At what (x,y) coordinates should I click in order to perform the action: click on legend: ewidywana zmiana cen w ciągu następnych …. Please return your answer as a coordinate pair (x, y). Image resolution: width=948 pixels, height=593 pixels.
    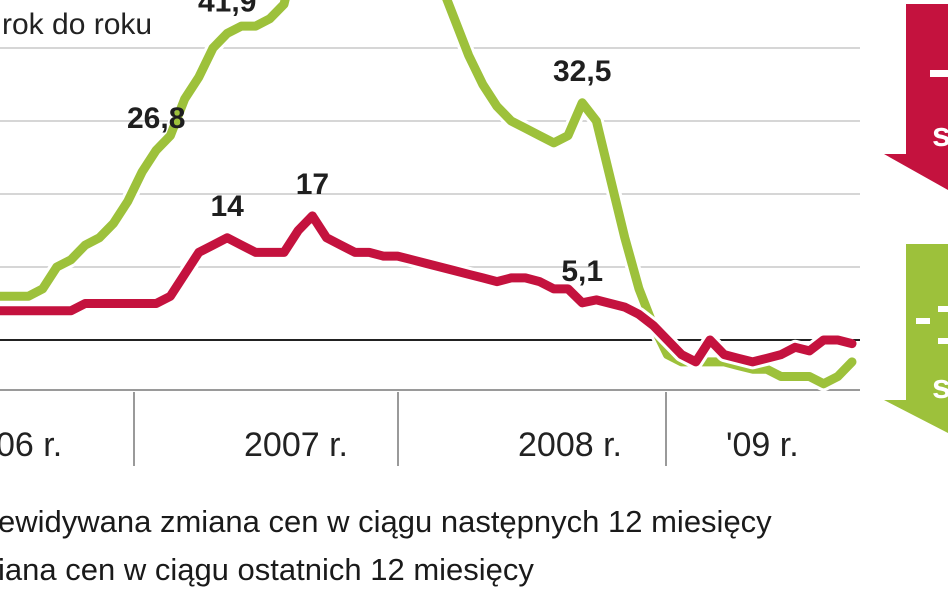
    Looking at the image, I should click on (386, 545).